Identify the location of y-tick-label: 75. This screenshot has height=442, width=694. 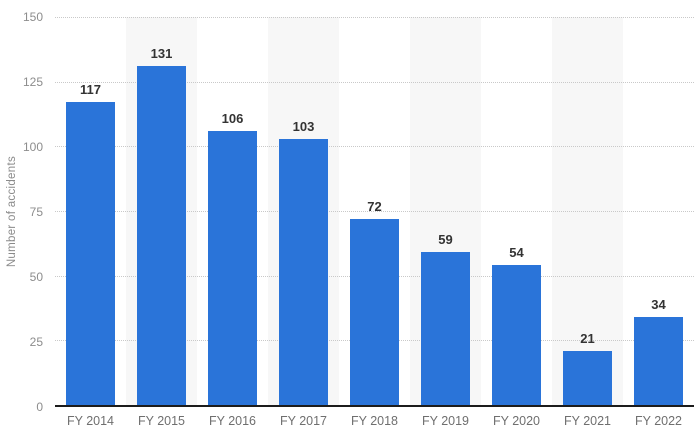
(36, 212).